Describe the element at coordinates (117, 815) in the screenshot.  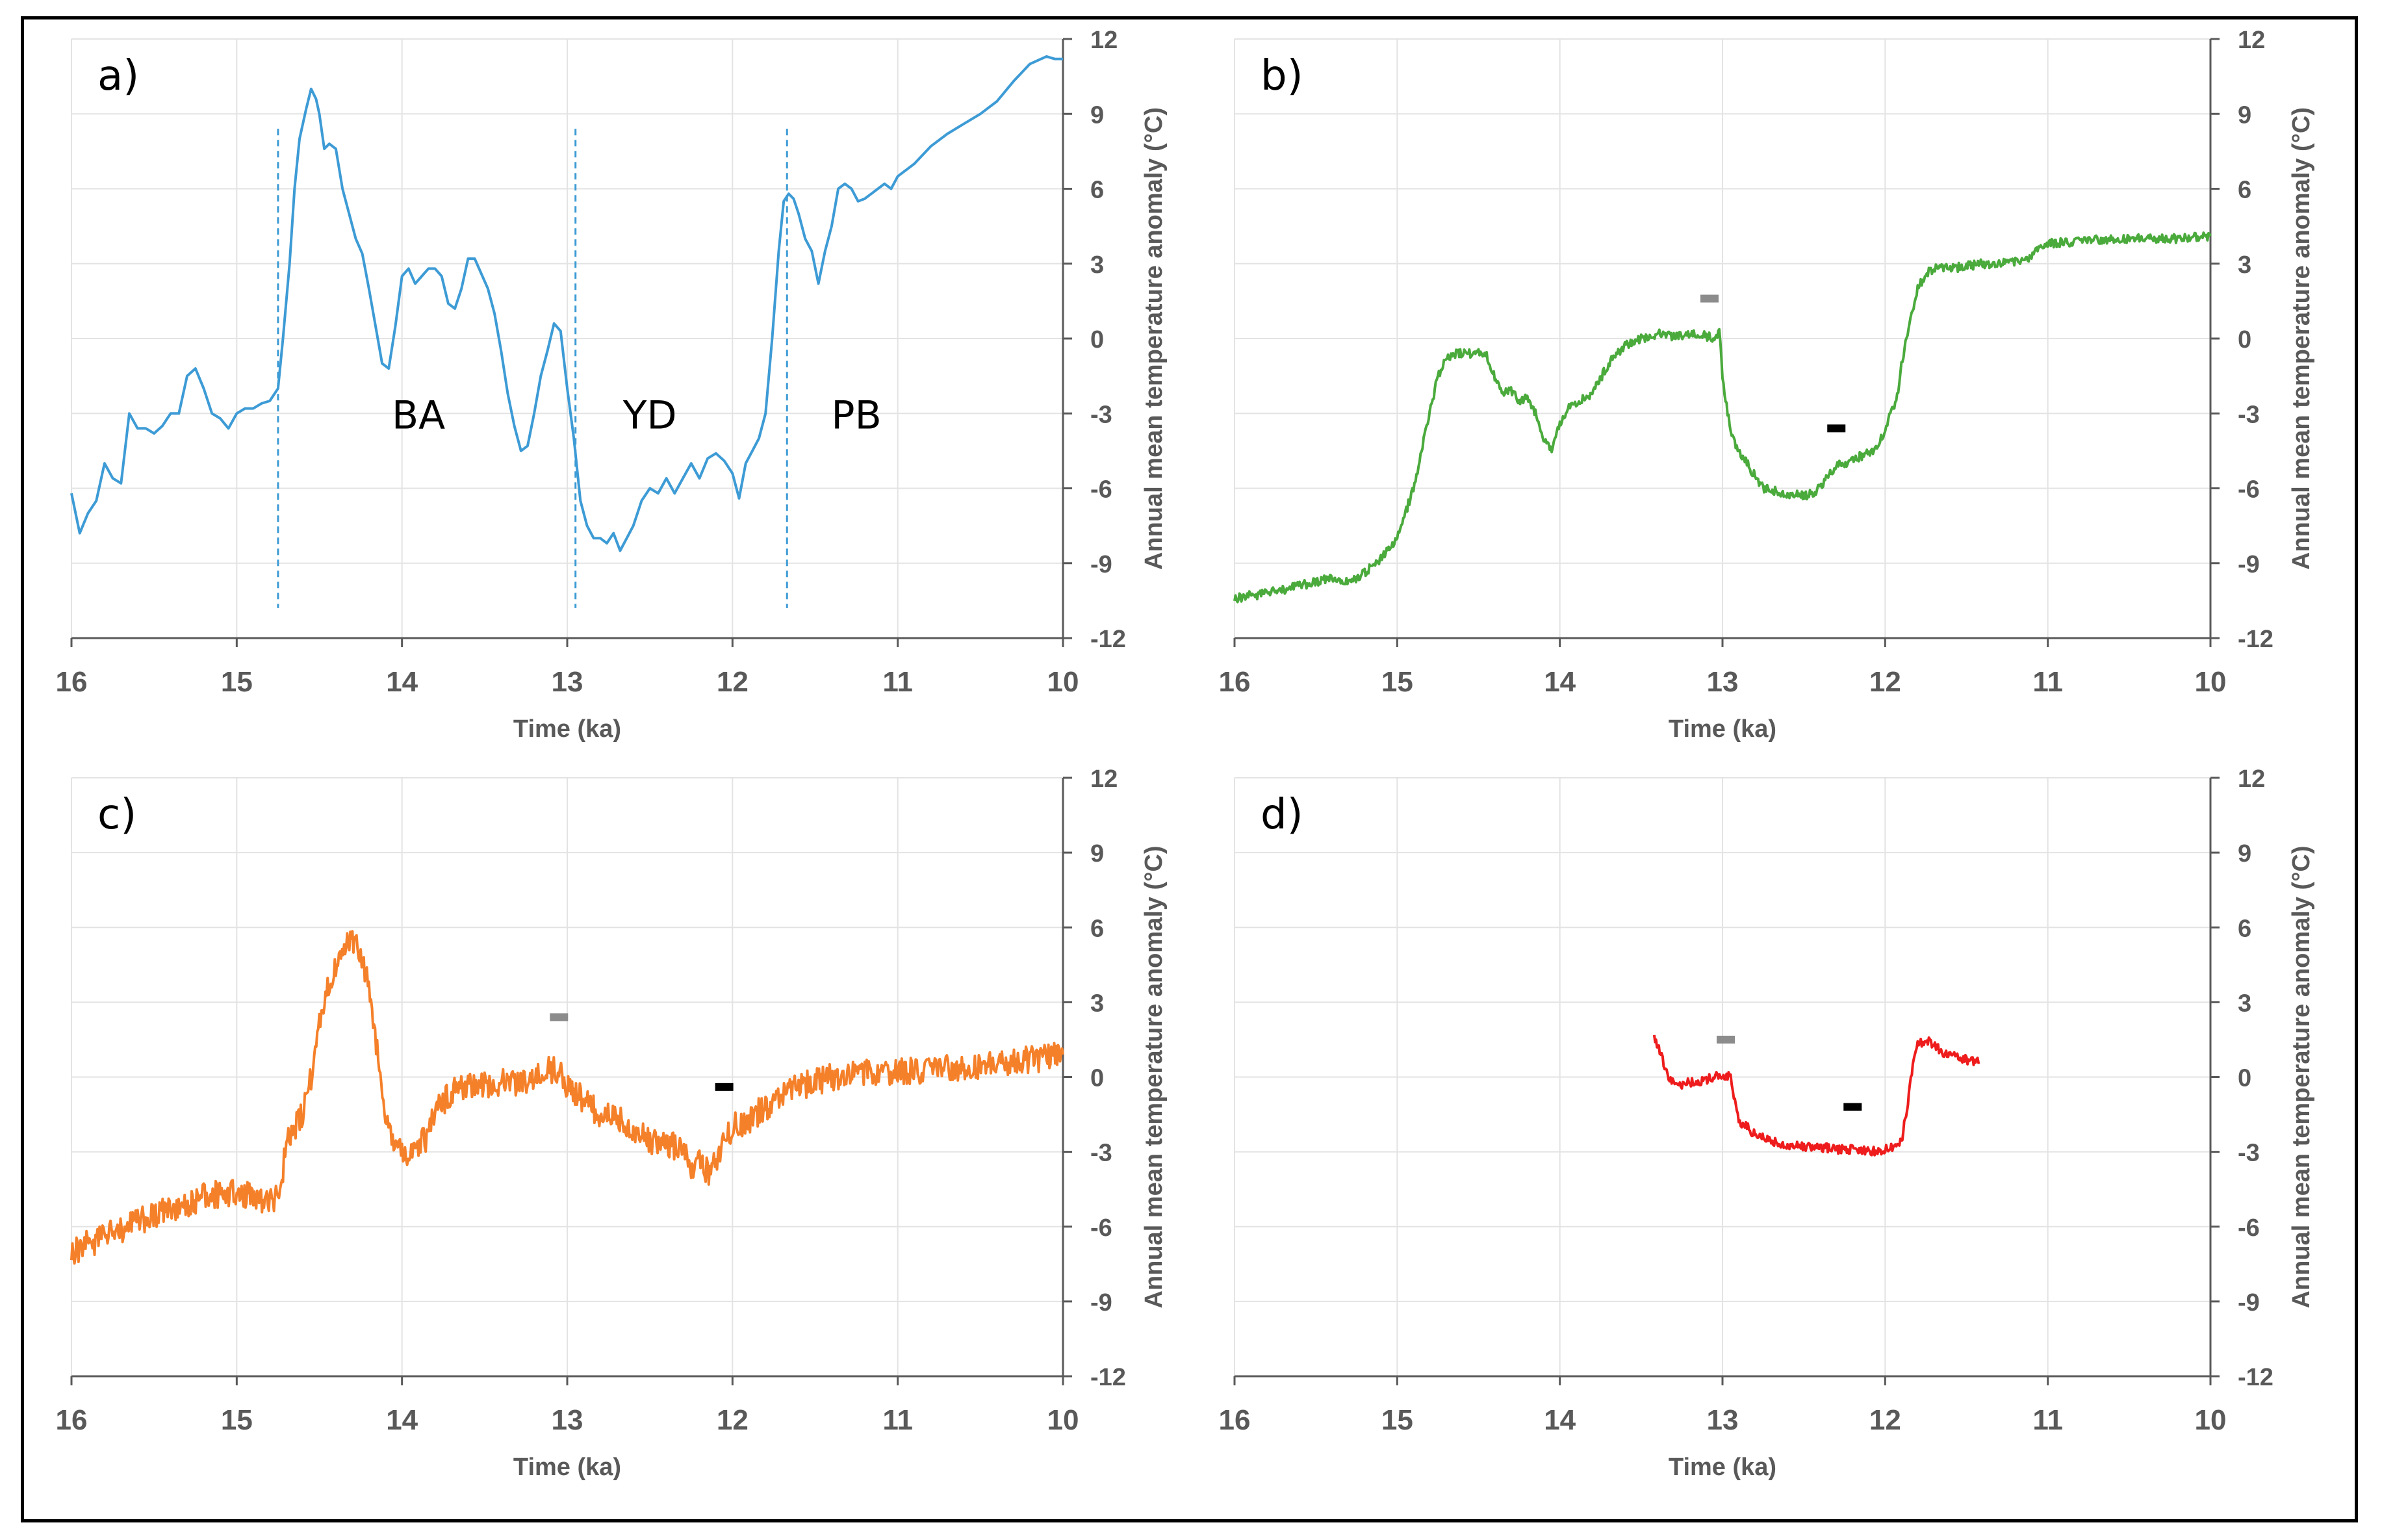
I see `panel-label: c)` at that location.